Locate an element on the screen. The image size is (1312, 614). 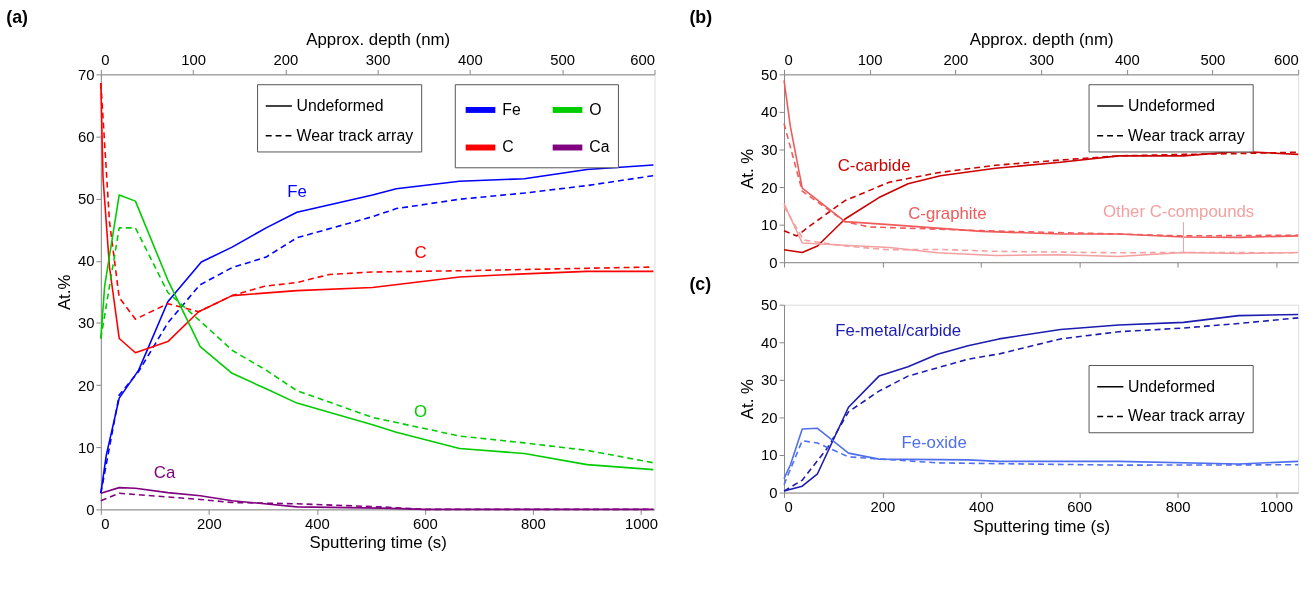
series-label: C-carbide is located at coordinates (874, 166).